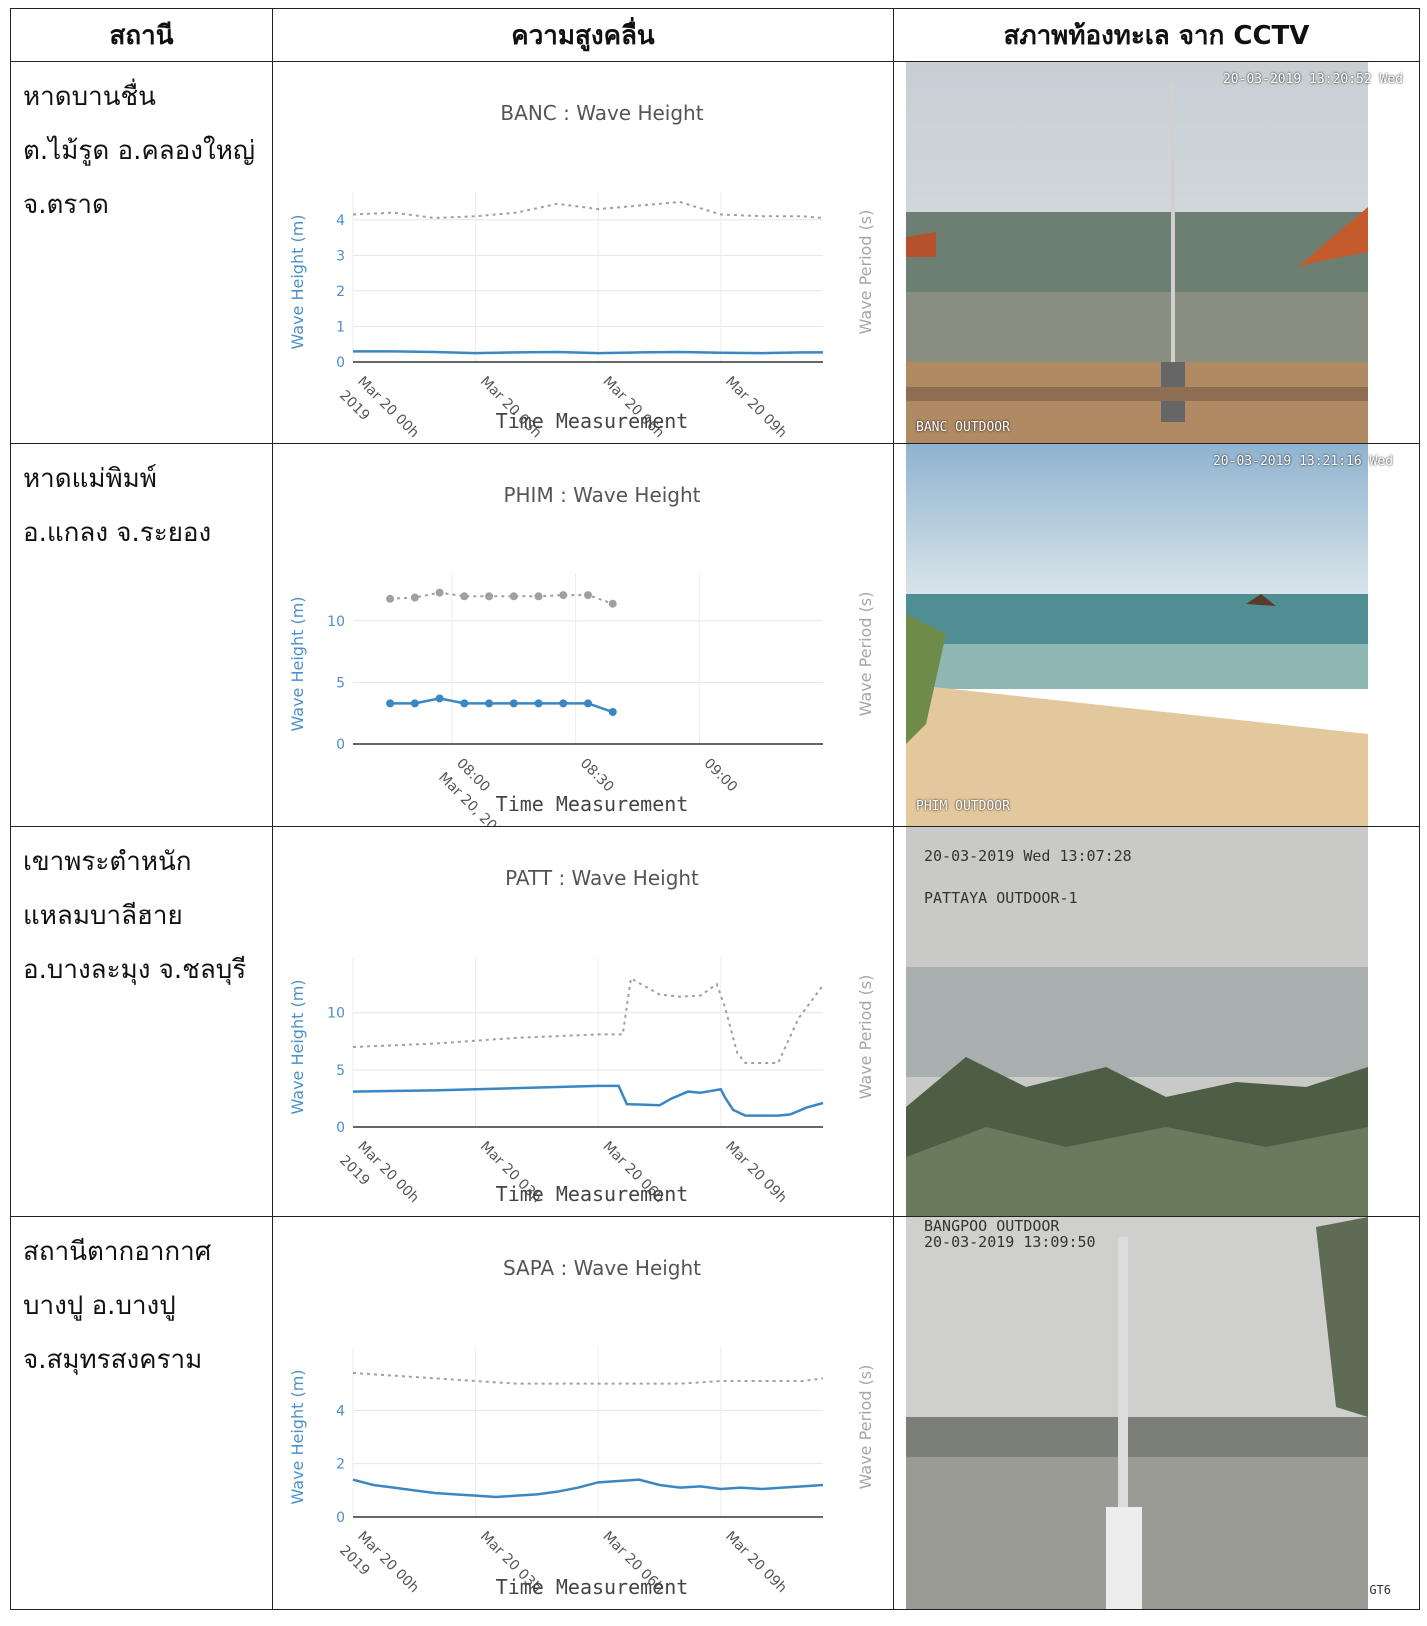 This screenshot has width=1427, height=1626. I want to click on station-line: หาดแม่พิมพ์, so click(90, 479).